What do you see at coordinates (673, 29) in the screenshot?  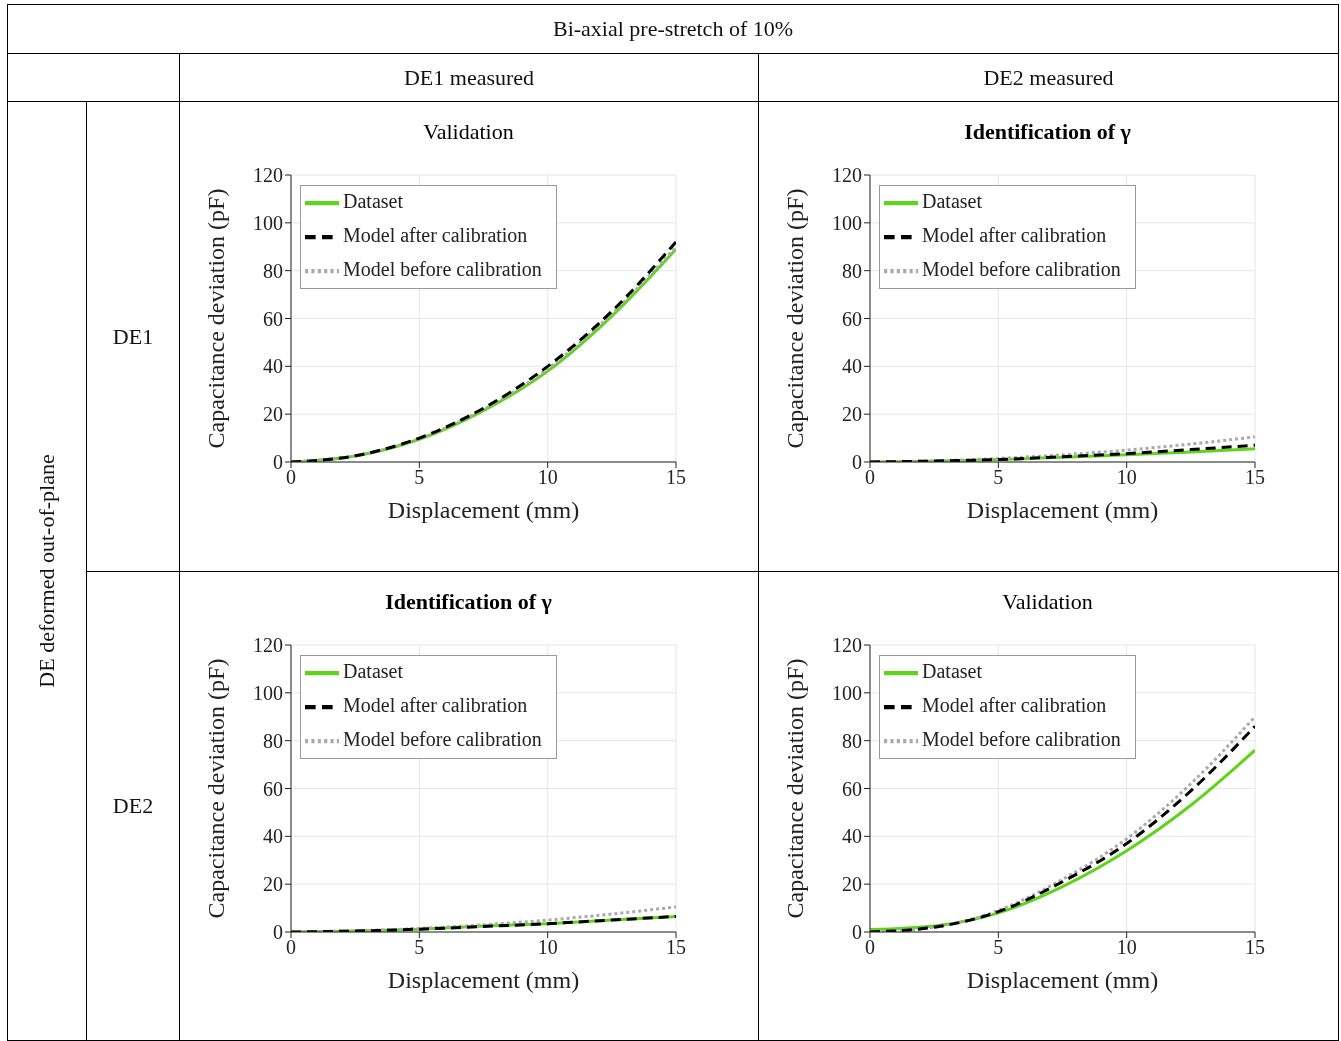 I see `text: Bi-axial pre-stretch of 10%` at bounding box center [673, 29].